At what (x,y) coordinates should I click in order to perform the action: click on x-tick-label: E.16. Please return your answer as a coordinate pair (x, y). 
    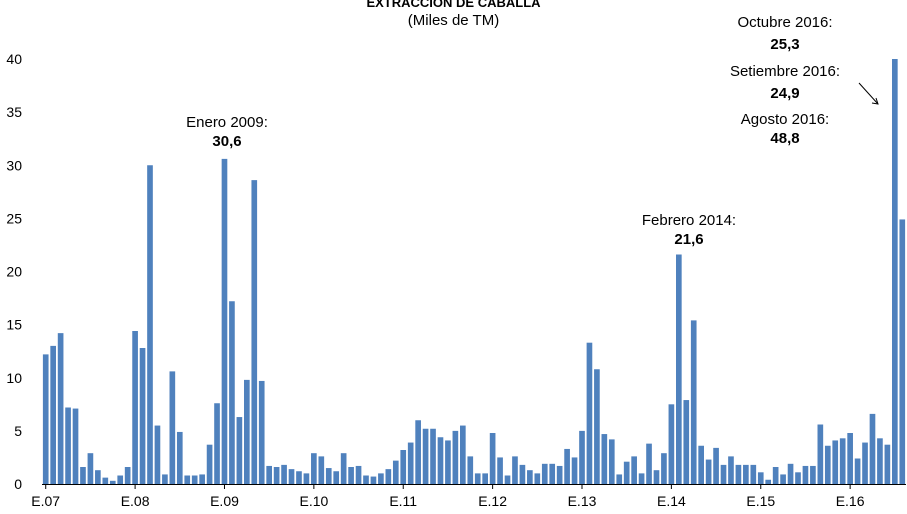
    Looking at the image, I should click on (850, 501).